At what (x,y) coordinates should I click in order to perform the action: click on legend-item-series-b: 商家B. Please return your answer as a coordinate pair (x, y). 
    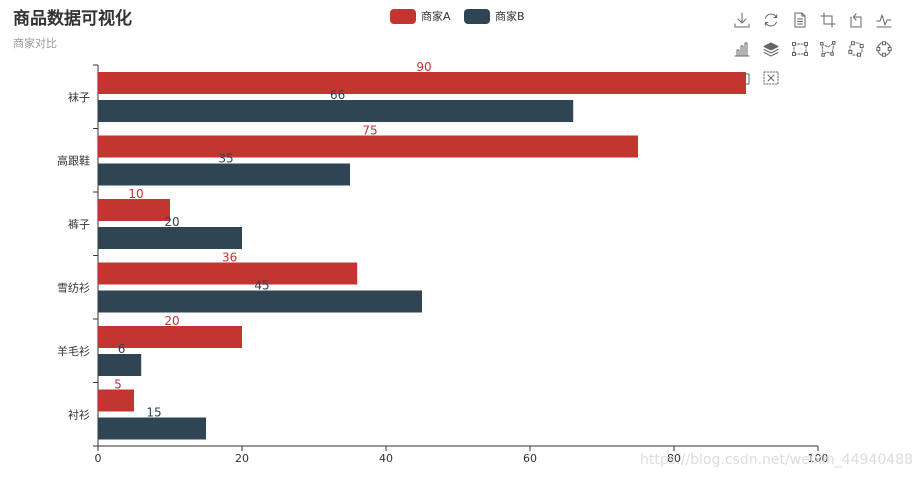
    Looking at the image, I should click on (494, 16).